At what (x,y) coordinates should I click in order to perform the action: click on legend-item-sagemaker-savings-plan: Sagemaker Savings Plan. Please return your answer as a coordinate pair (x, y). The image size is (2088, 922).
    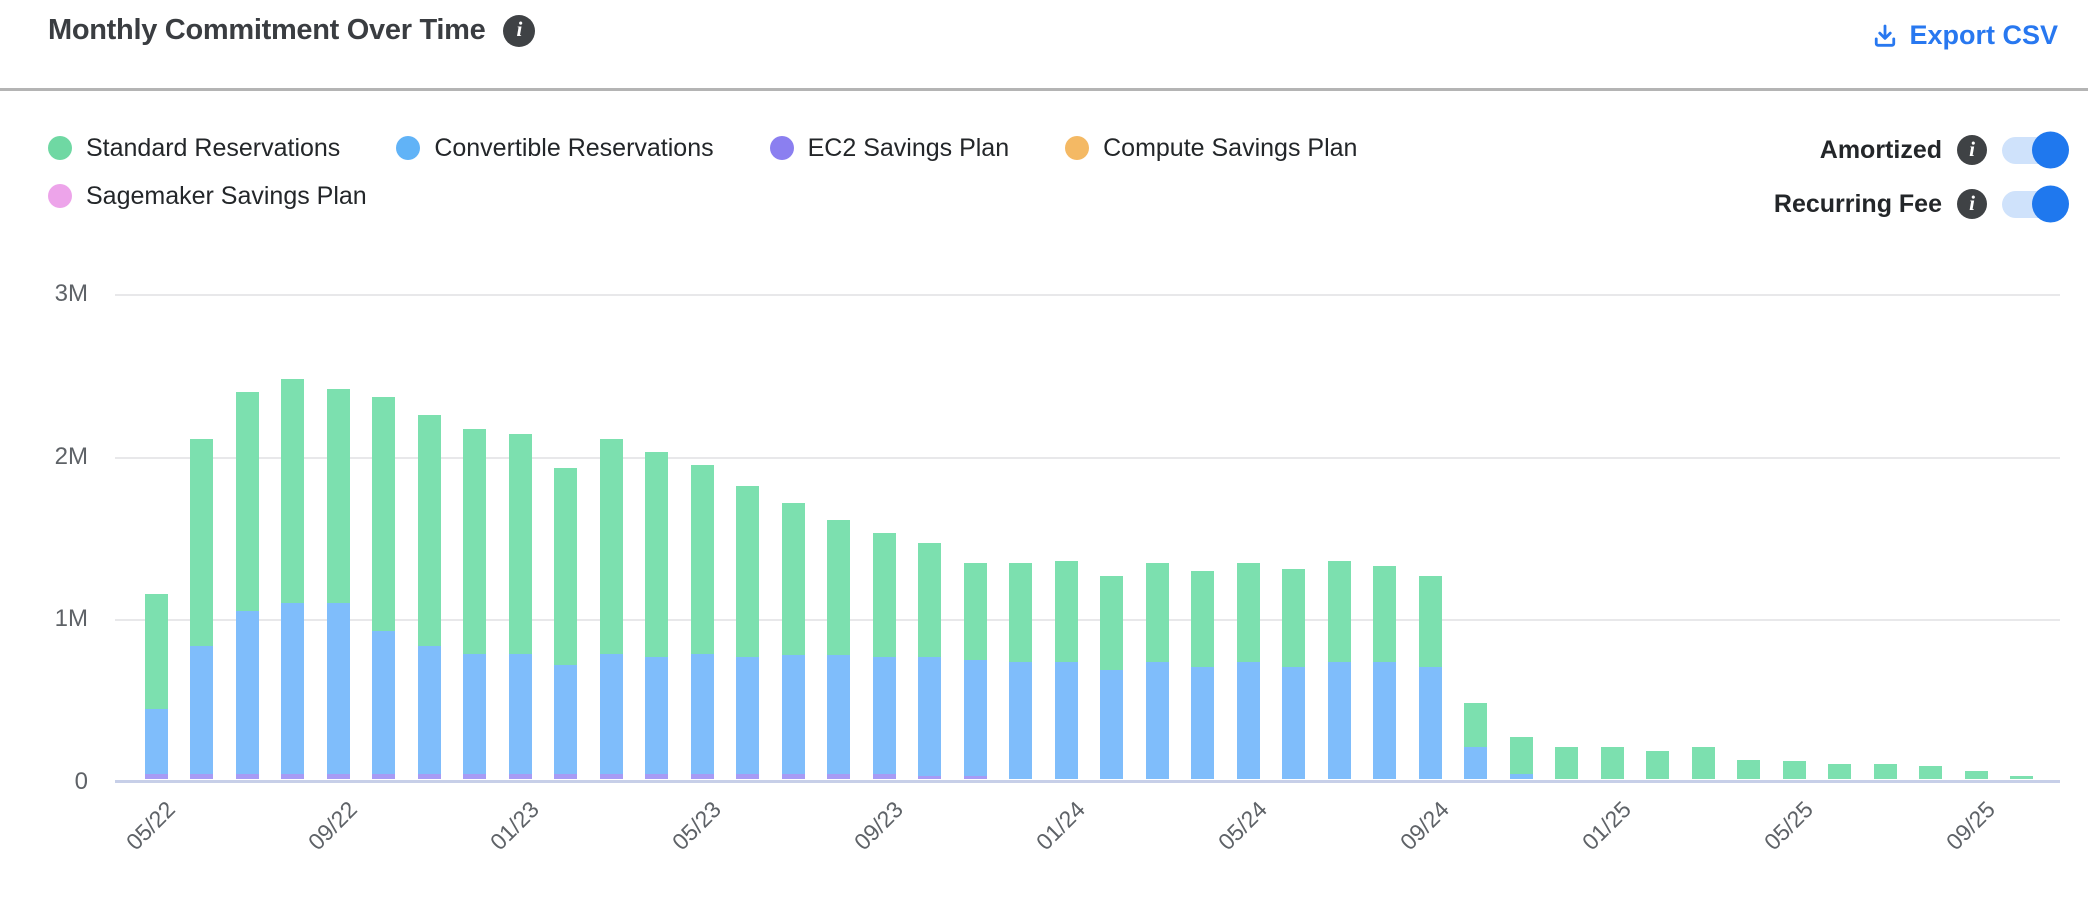
    Looking at the image, I should click on (207, 196).